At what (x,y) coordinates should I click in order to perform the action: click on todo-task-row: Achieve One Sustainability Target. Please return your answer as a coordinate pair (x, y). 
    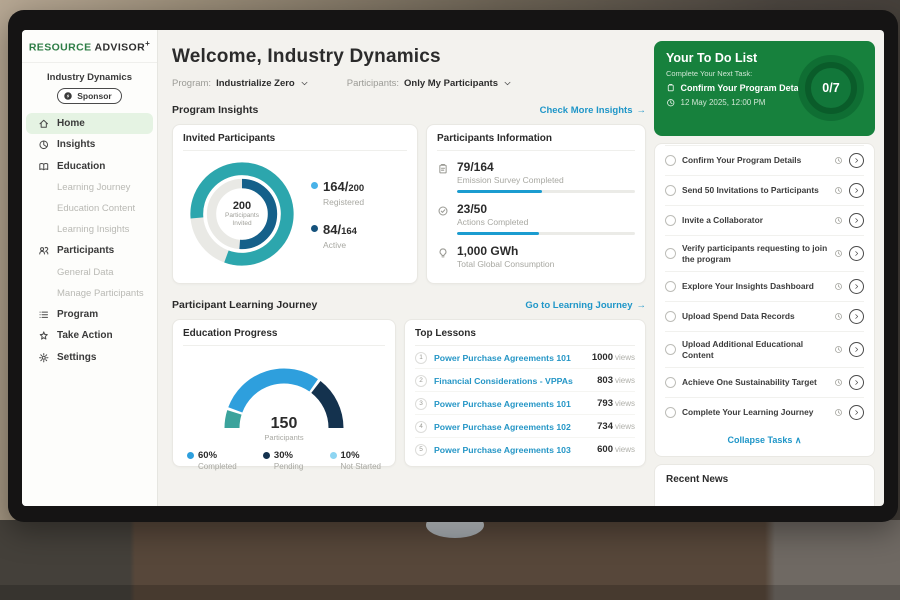
    Looking at the image, I should click on (764, 382).